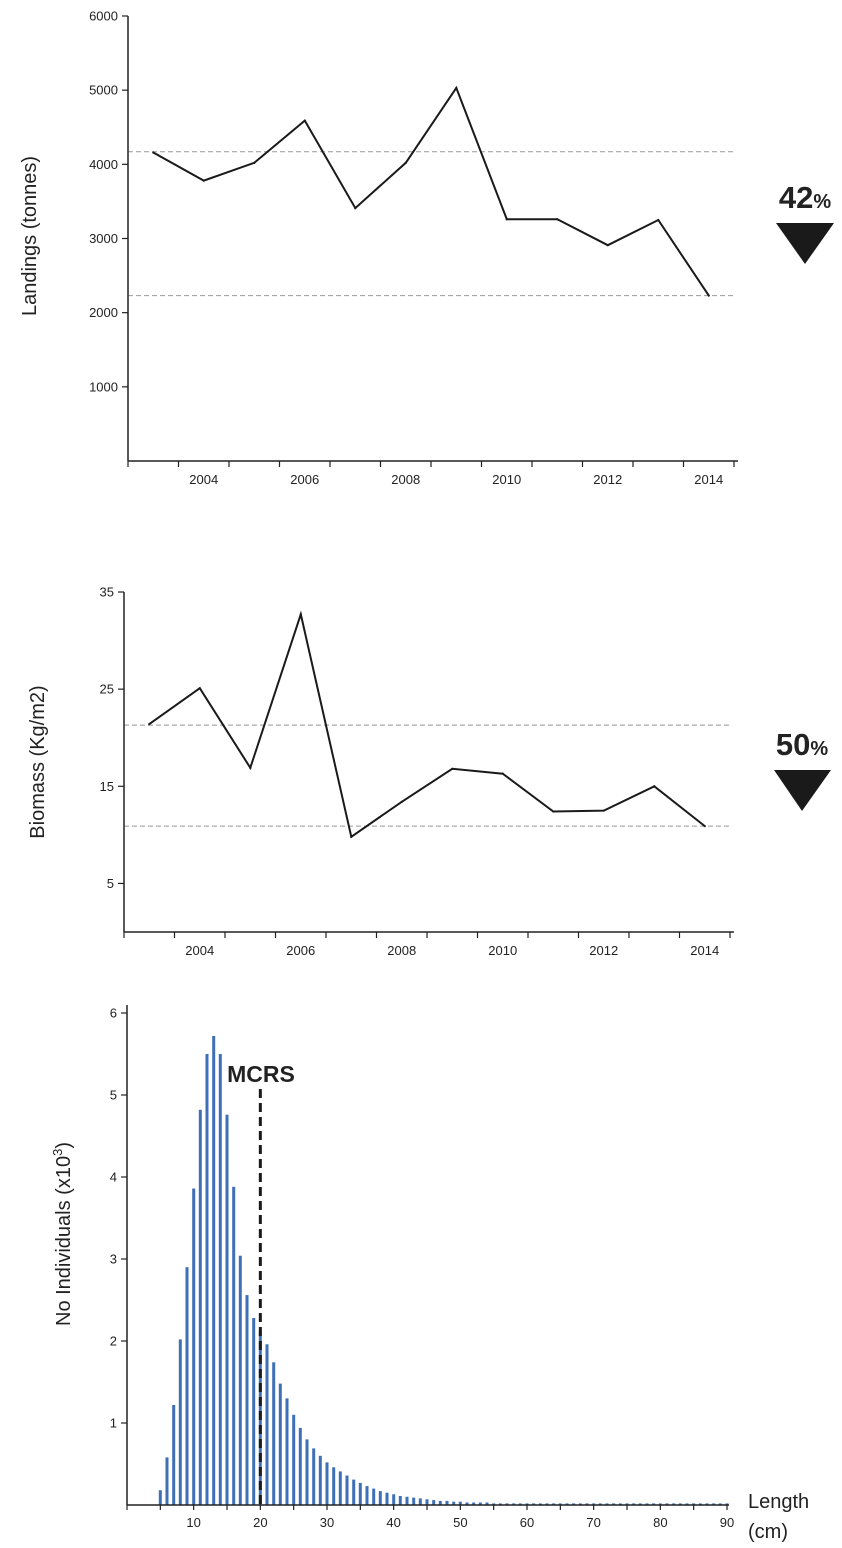  What do you see at coordinates (527, 1522) in the screenshot?
I see `histogram-x-tick-label: 60` at bounding box center [527, 1522].